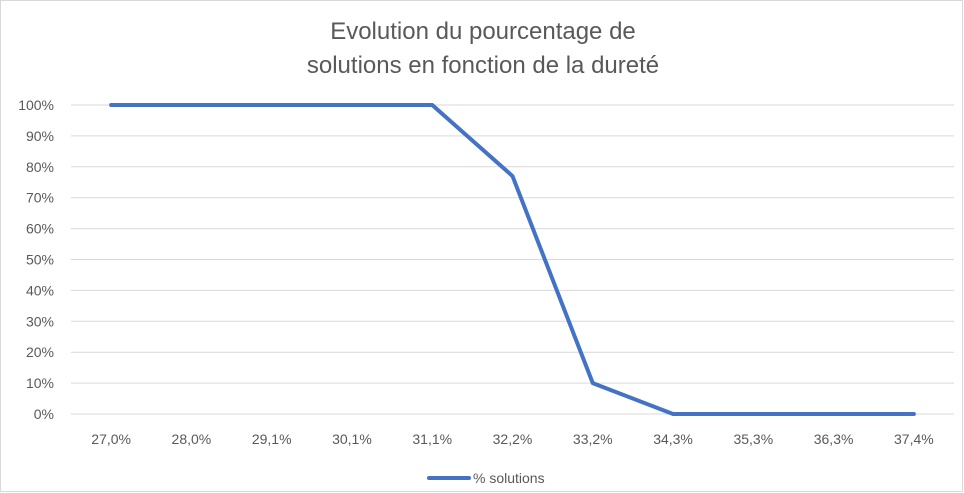 The height and width of the screenshot is (493, 964). What do you see at coordinates (483, 65) in the screenshot?
I see `chart-title-line-2: solutions en fonction de la dureté` at bounding box center [483, 65].